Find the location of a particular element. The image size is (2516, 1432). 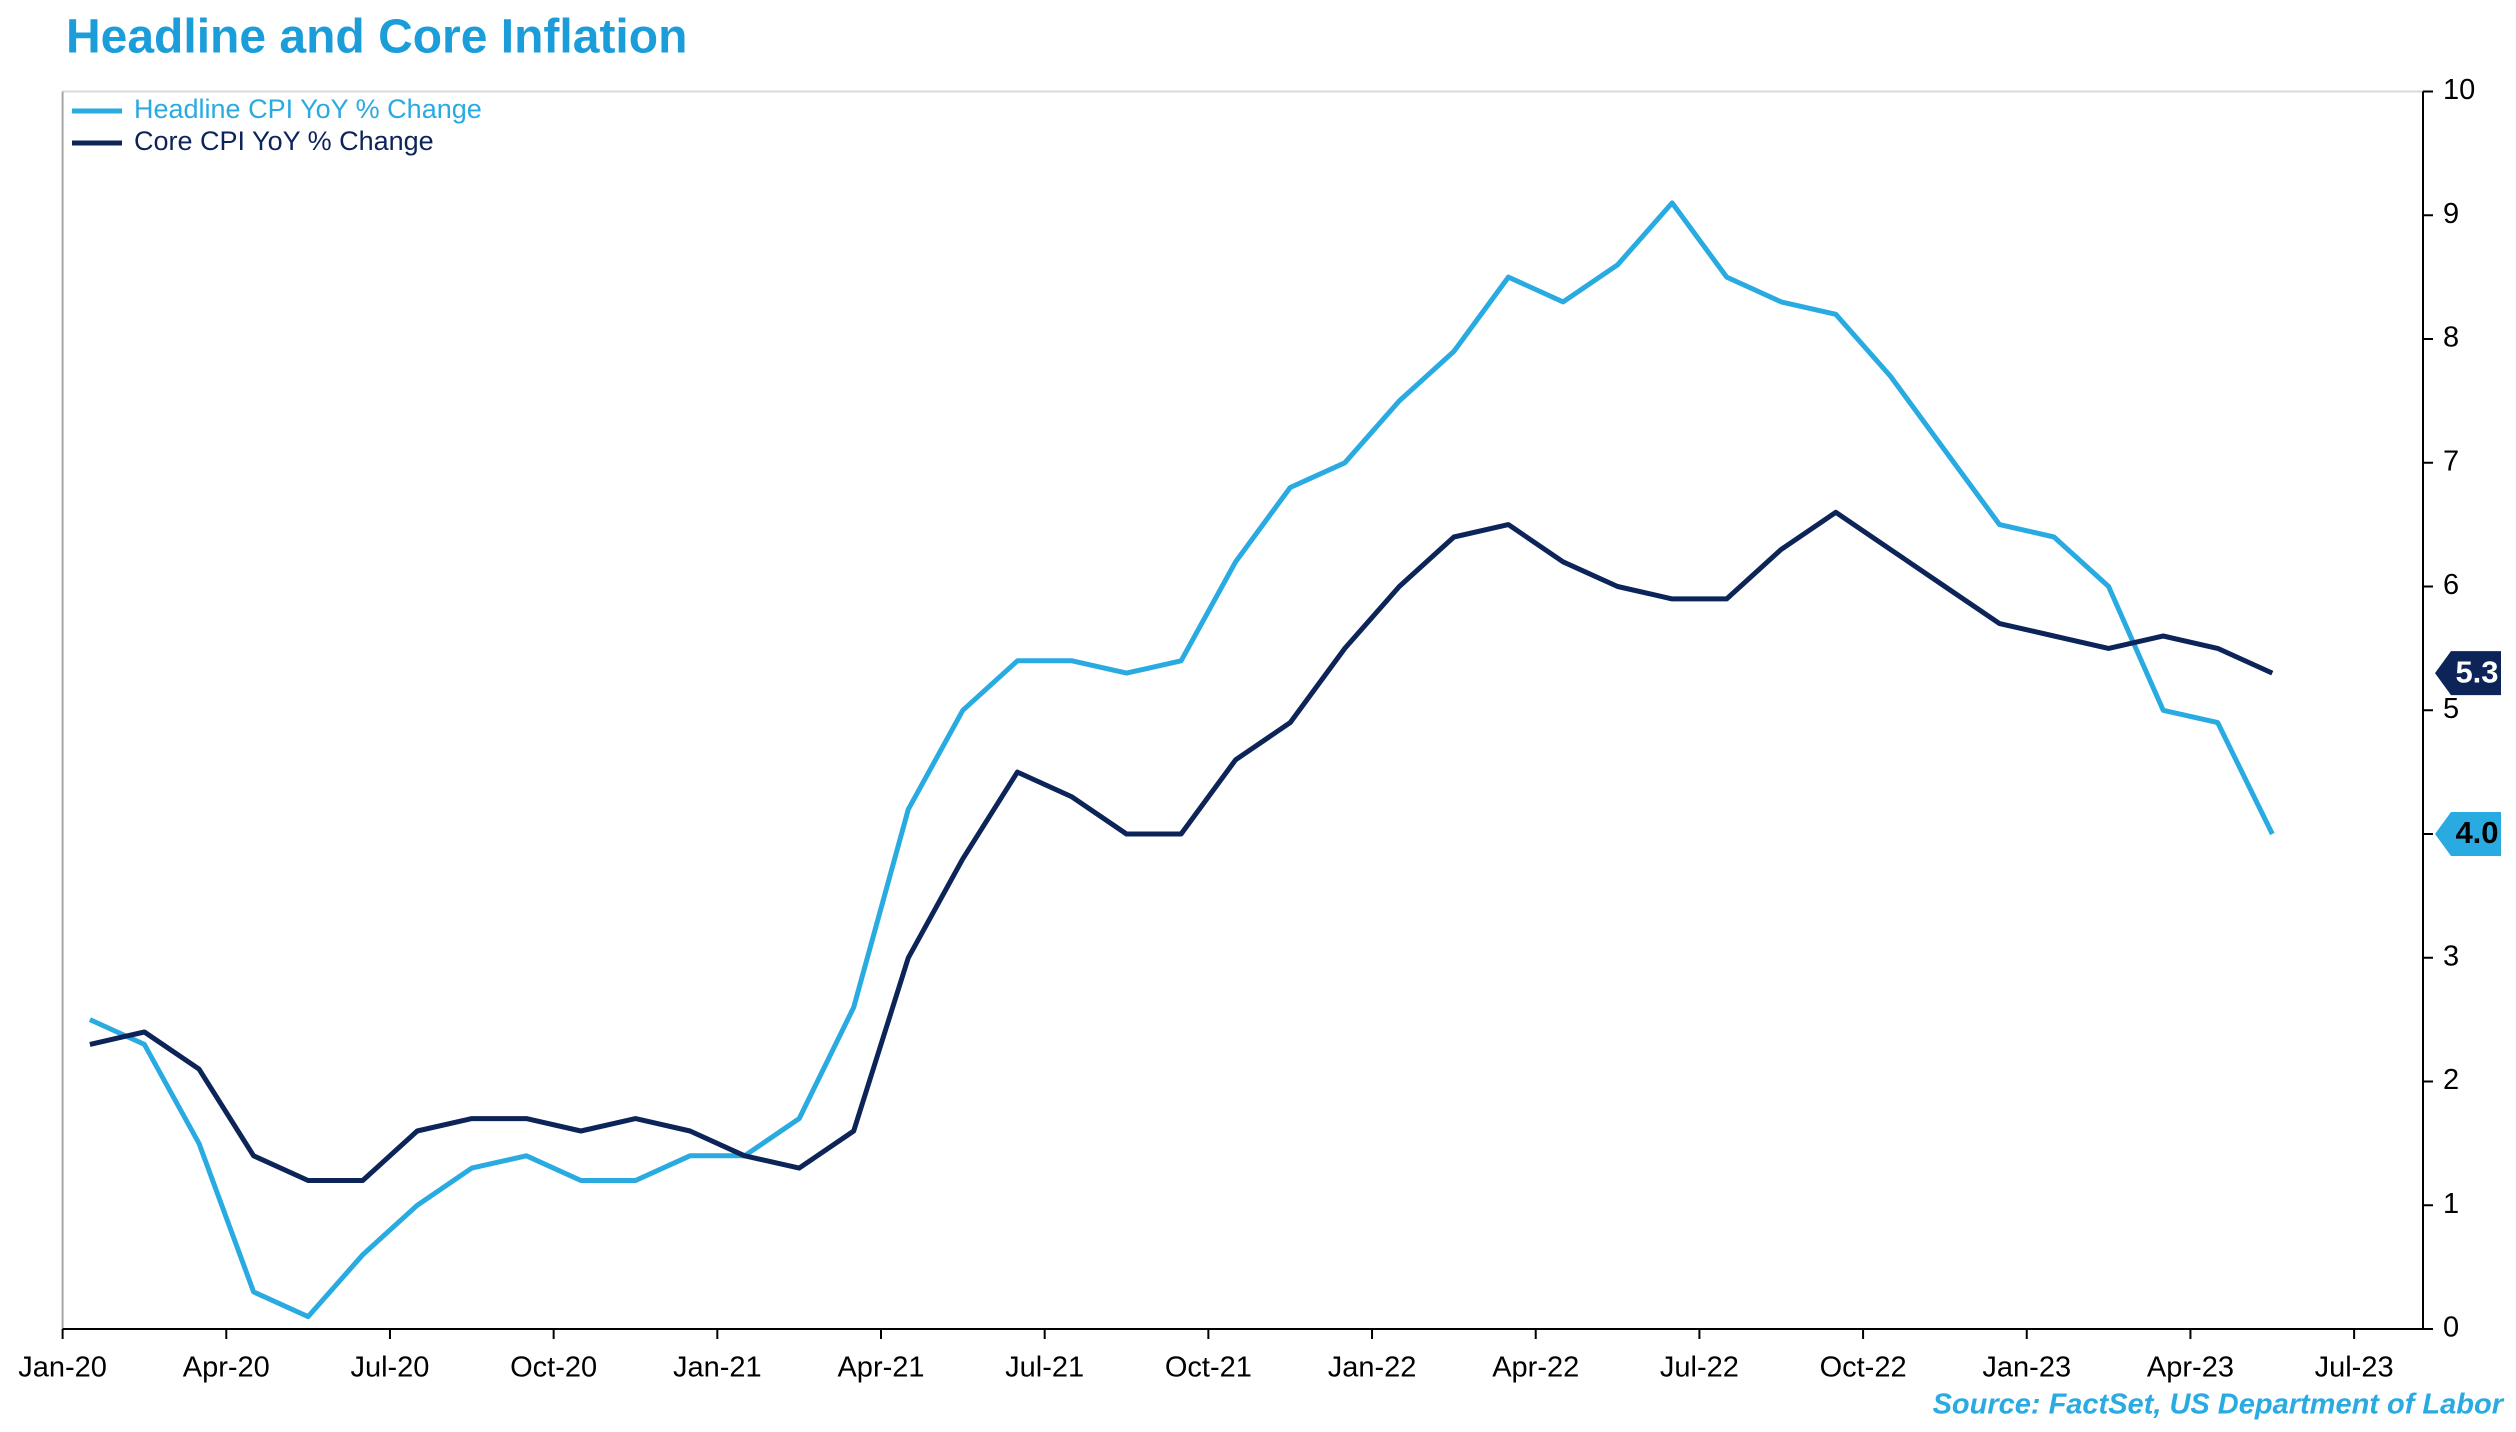

x-tick-label: Apr-22 is located at coordinates (1535, 1368).